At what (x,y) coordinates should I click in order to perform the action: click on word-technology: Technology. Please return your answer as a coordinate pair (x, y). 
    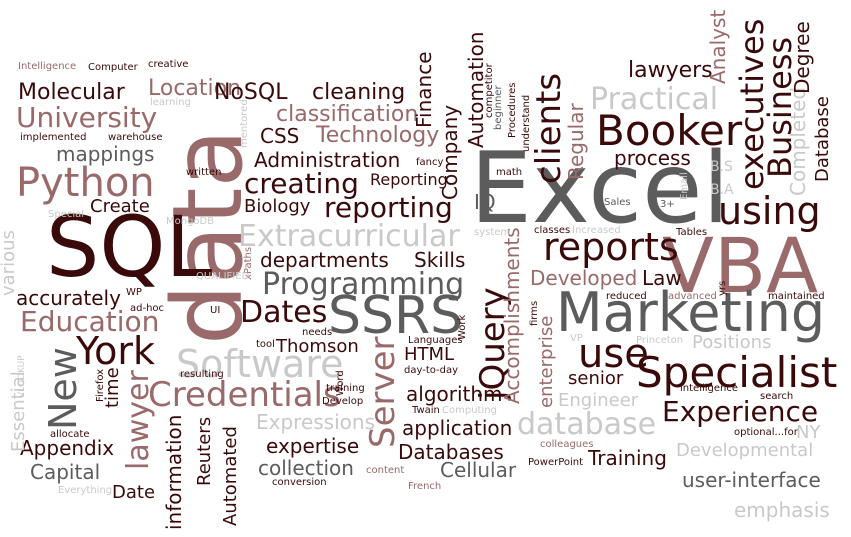
    Looking at the image, I should click on (378, 135).